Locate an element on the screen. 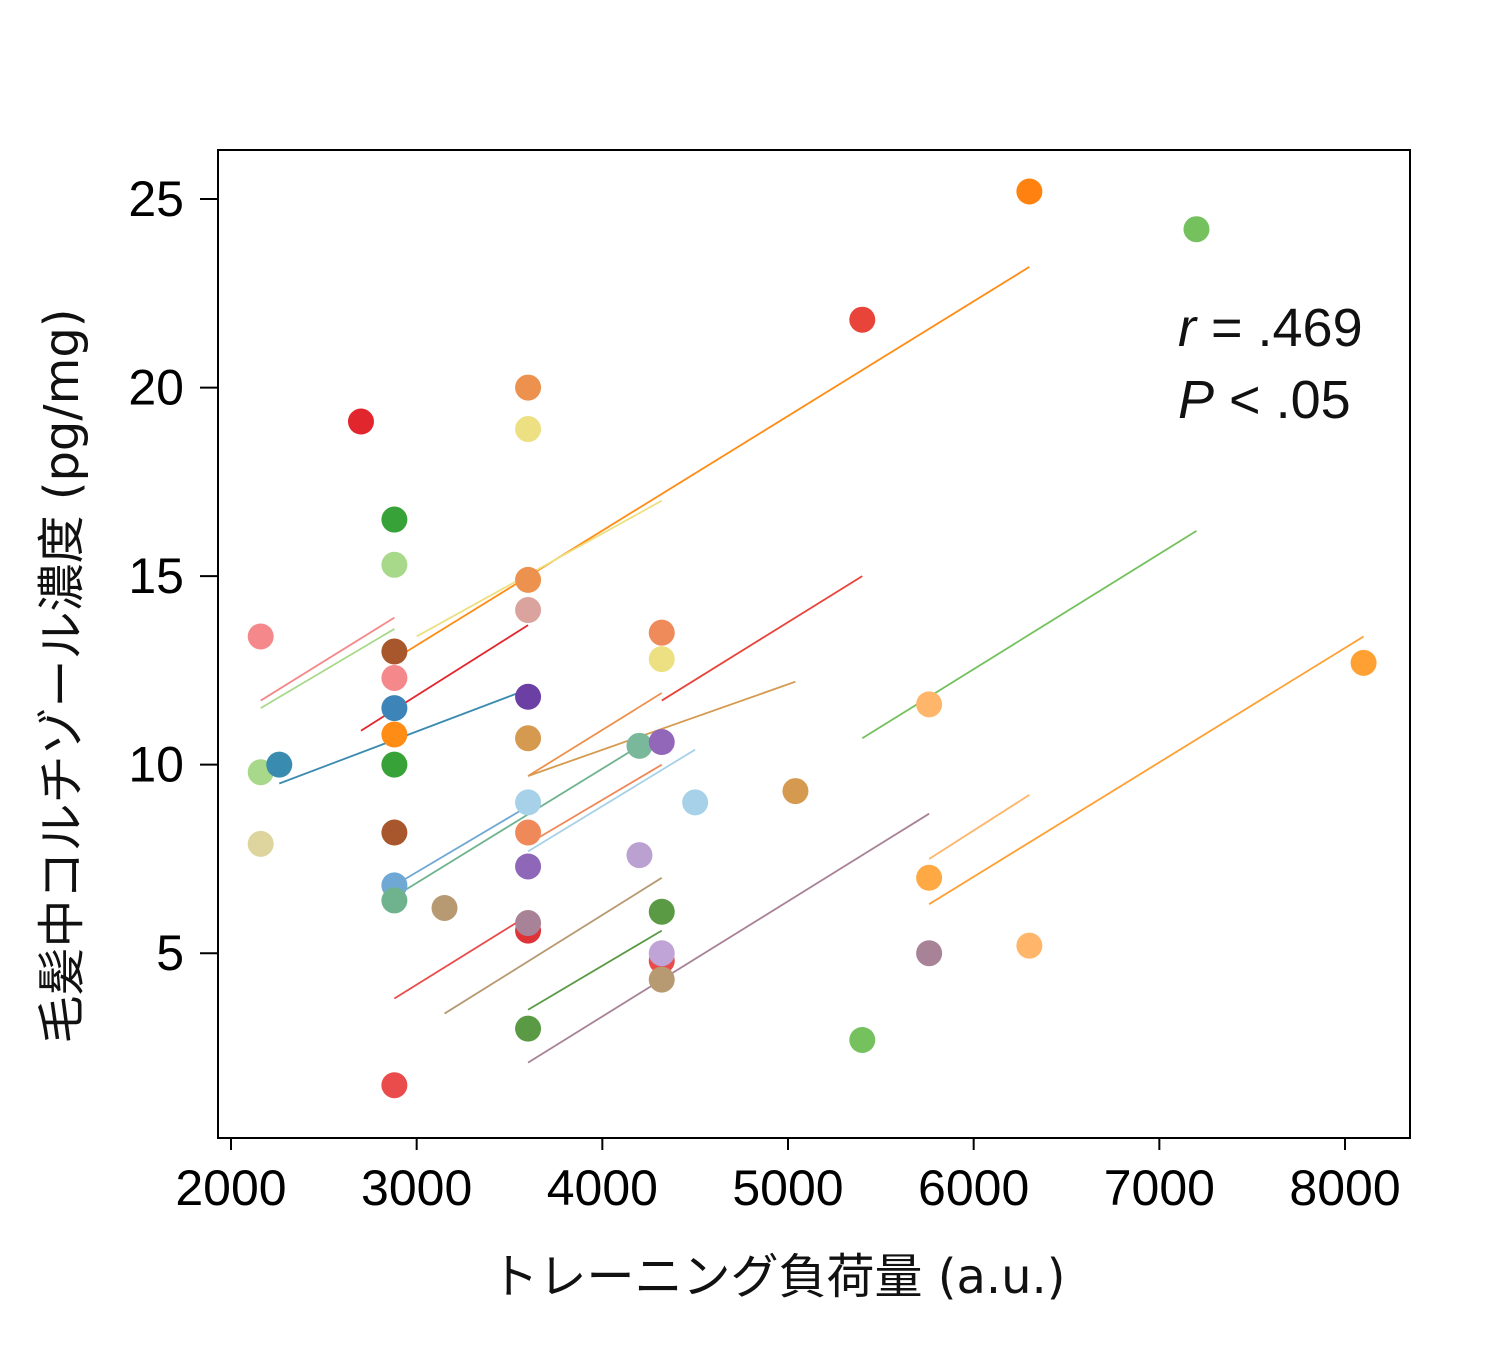 The width and height of the screenshot is (1487, 1350). p-value-annotation: P < .05 is located at coordinates (1264, 400).